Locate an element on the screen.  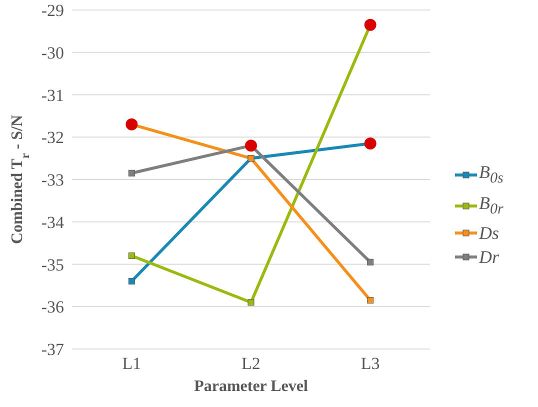
legend-label: Ds is located at coordinates (489, 234).